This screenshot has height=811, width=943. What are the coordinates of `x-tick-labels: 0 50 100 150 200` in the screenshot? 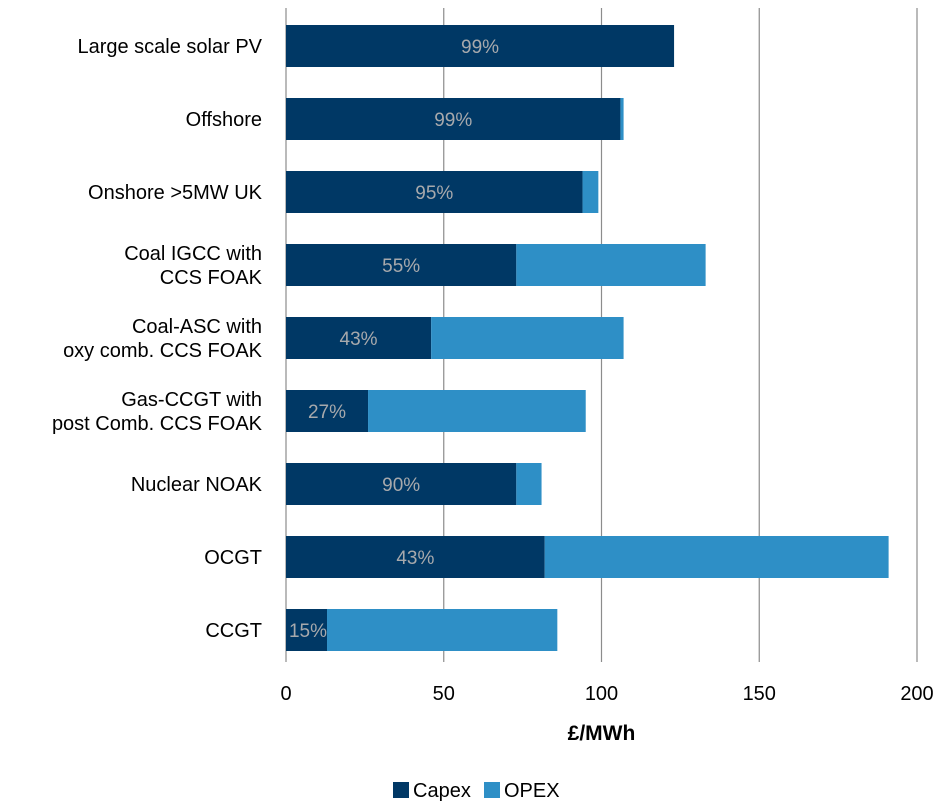 It's located at (606, 694).